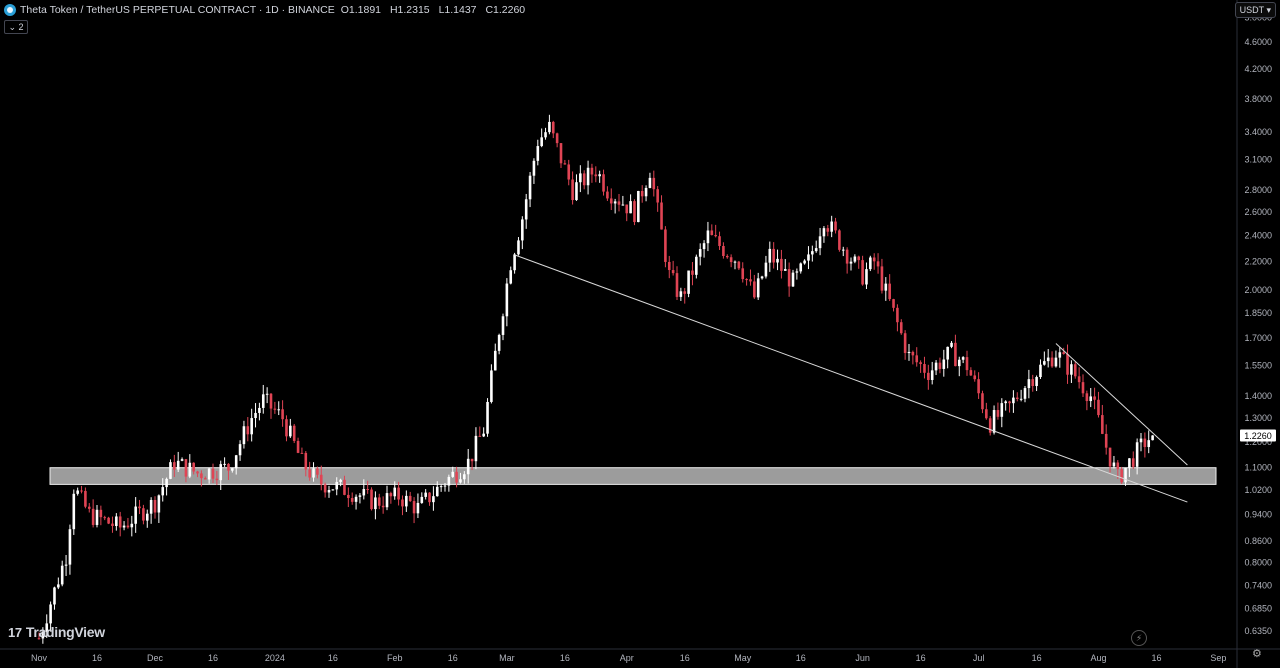  I want to click on y-tick-label: 4.2000, so click(1258, 69).